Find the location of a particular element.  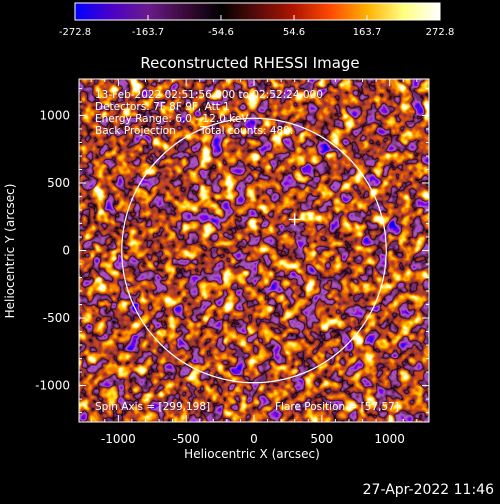

y-tick-label: 0 is located at coordinates (66, 251).